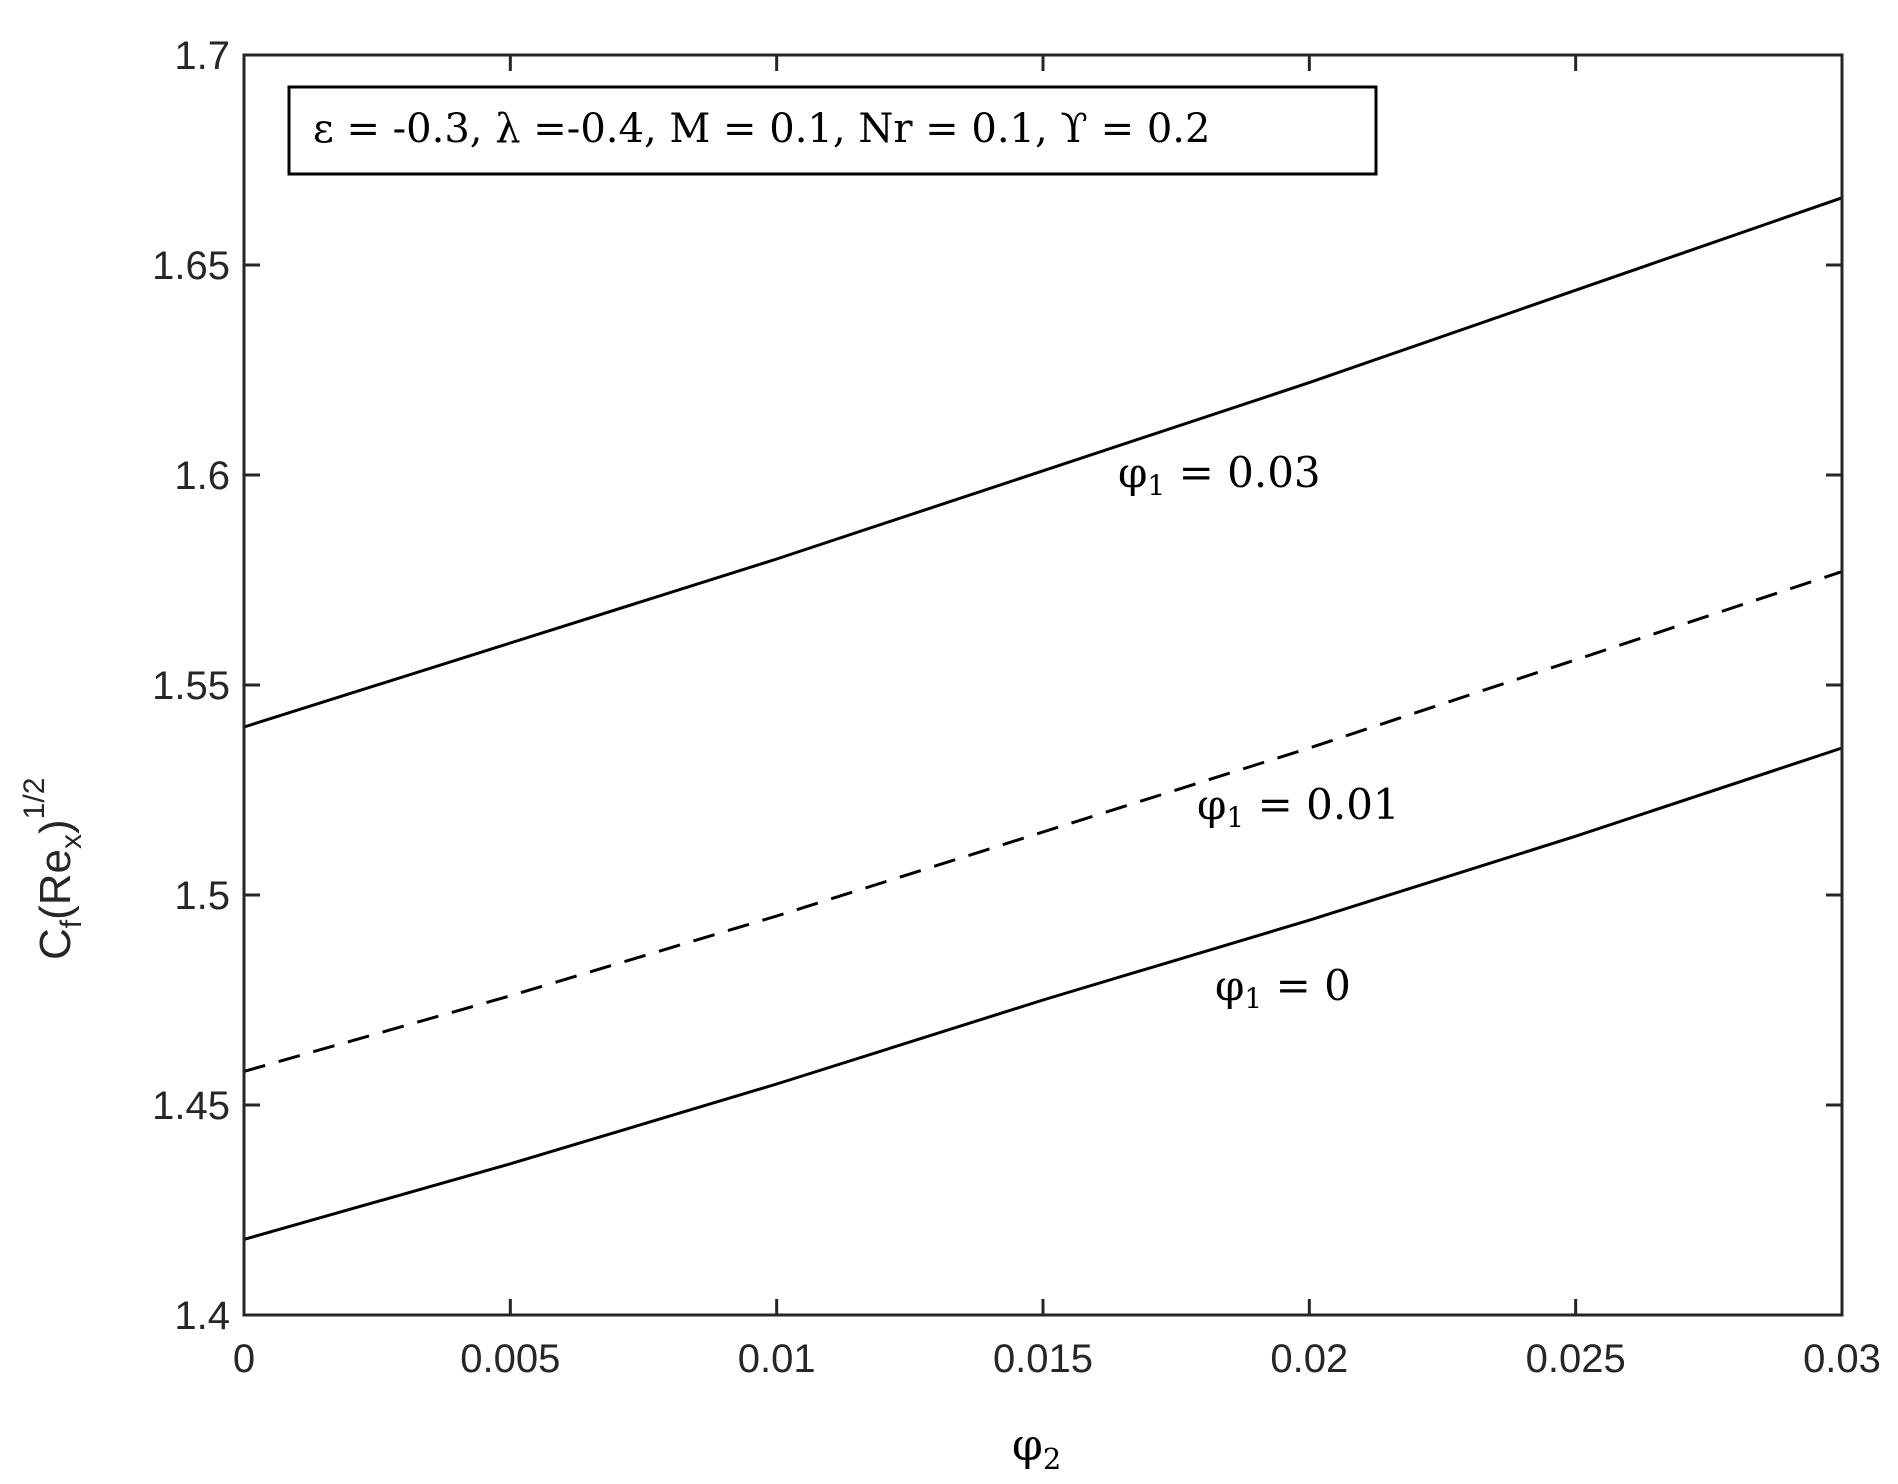 The width and height of the screenshot is (1898, 1484). Describe the element at coordinates (1043, 1359) in the screenshot. I see `x-tick-label: 0.015` at that location.